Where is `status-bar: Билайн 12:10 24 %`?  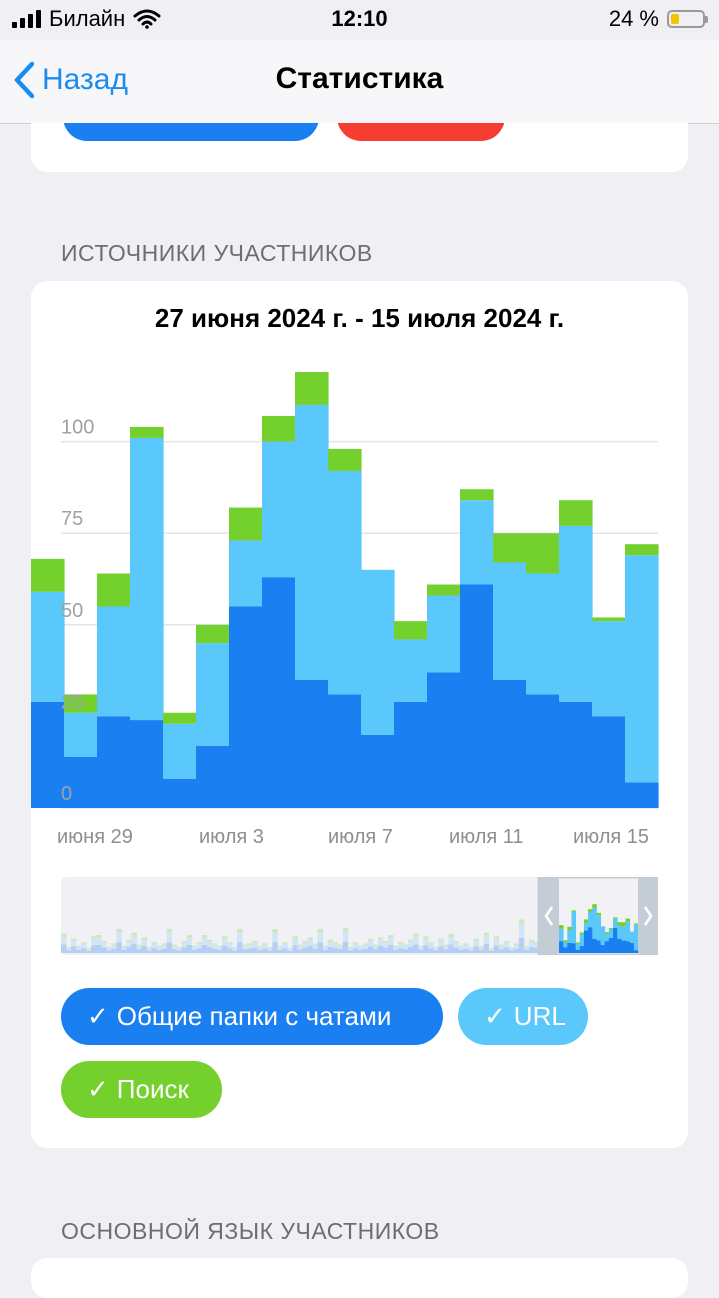
status-bar: Билайн 12:10 24 % is located at coordinates (359, 20).